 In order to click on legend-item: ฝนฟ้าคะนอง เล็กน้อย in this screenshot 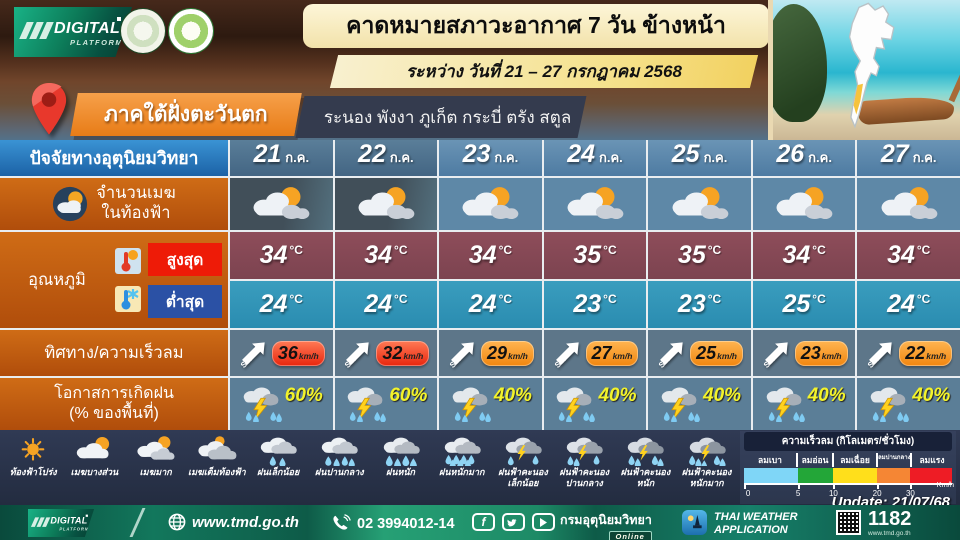, I will do `click(523, 462)`.